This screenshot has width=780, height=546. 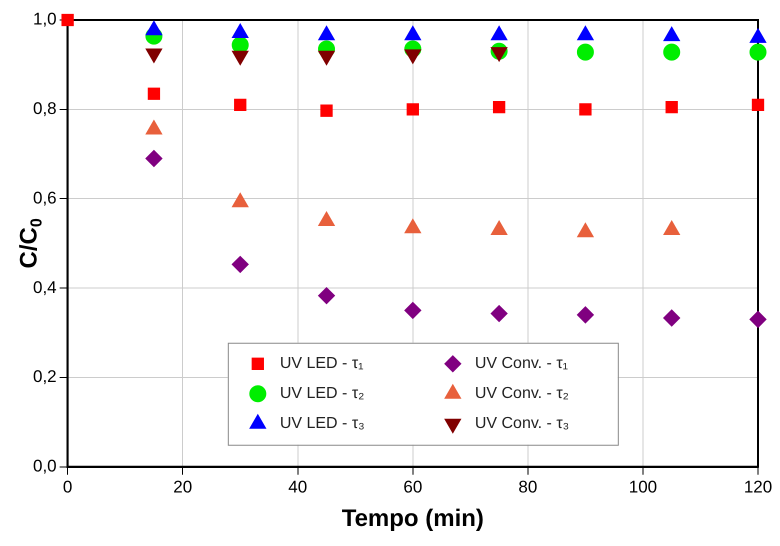 What do you see at coordinates (322, 423) in the screenshot?
I see `legend-label: UV LED - τ₃` at bounding box center [322, 423].